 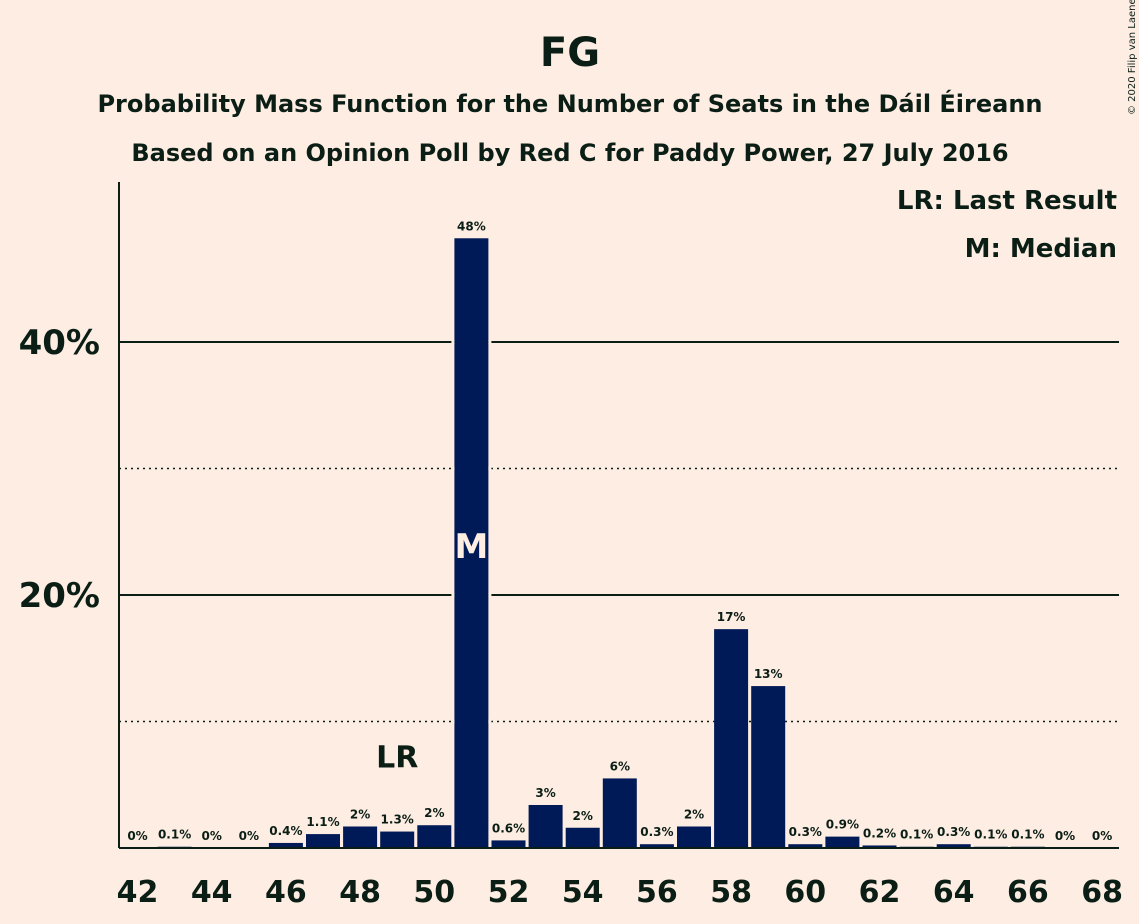 What do you see at coordinates (731, 617) in the screenshot?
I see `data-label: 17%` at bounding box center [731, 617].